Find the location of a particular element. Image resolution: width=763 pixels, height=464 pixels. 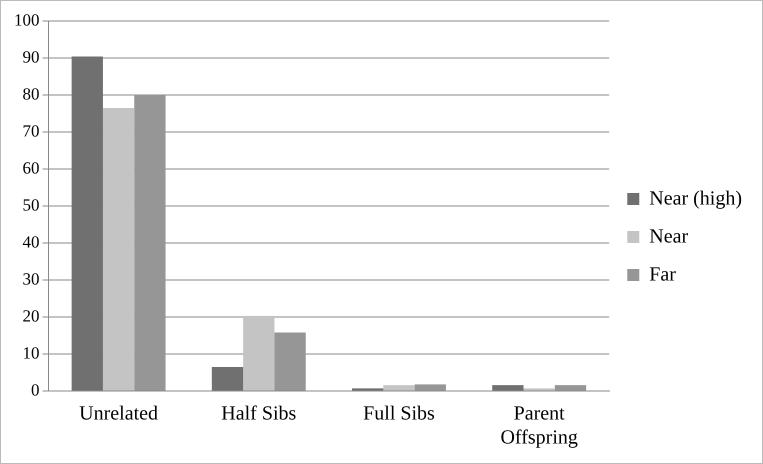

y-tick-label: 100 is located at coordinates (27, 20).